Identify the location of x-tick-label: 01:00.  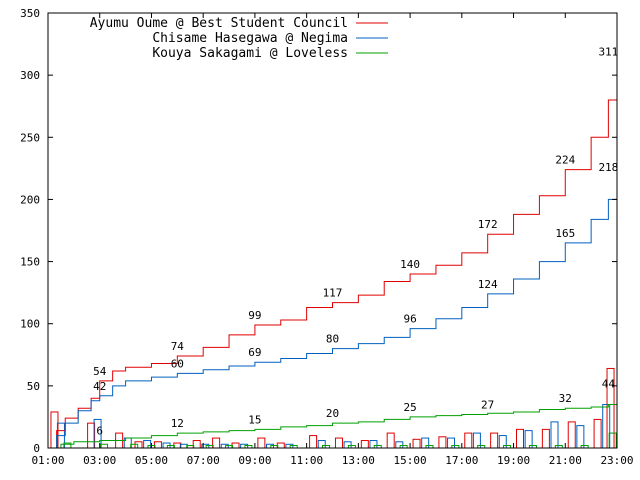
(47, 460).